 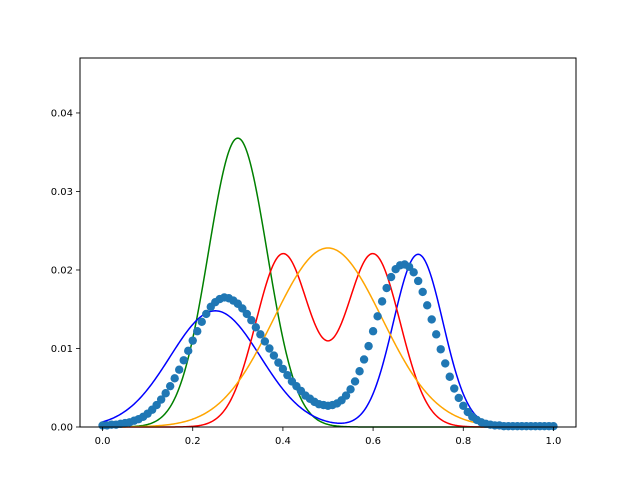 What do you see at coordinates (62, 349) in the screenshot?
I see `y-tick-label: 0.01` at bounding box center [62, 349].